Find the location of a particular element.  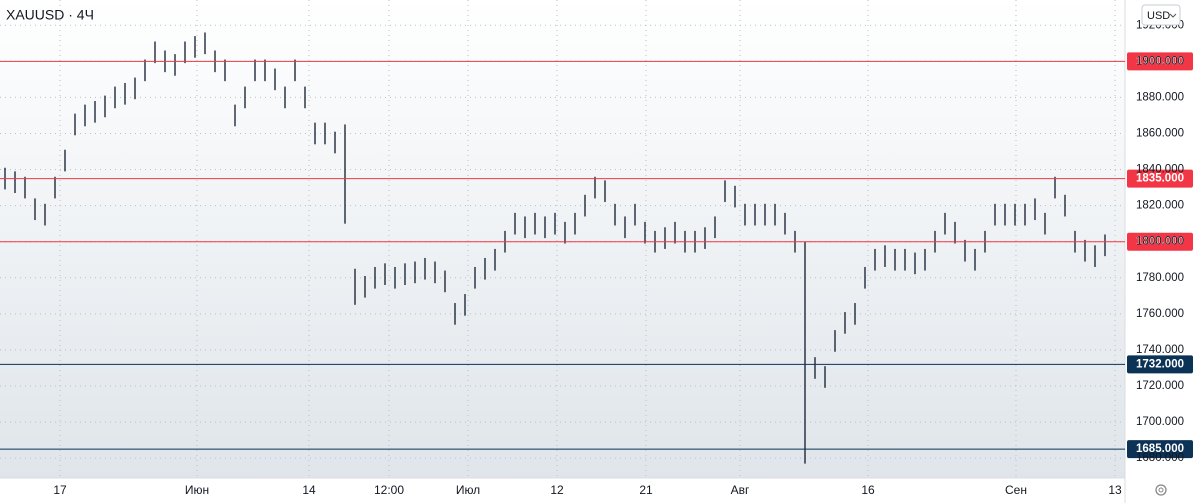

currency-button is located at coordinates (1161, 15).